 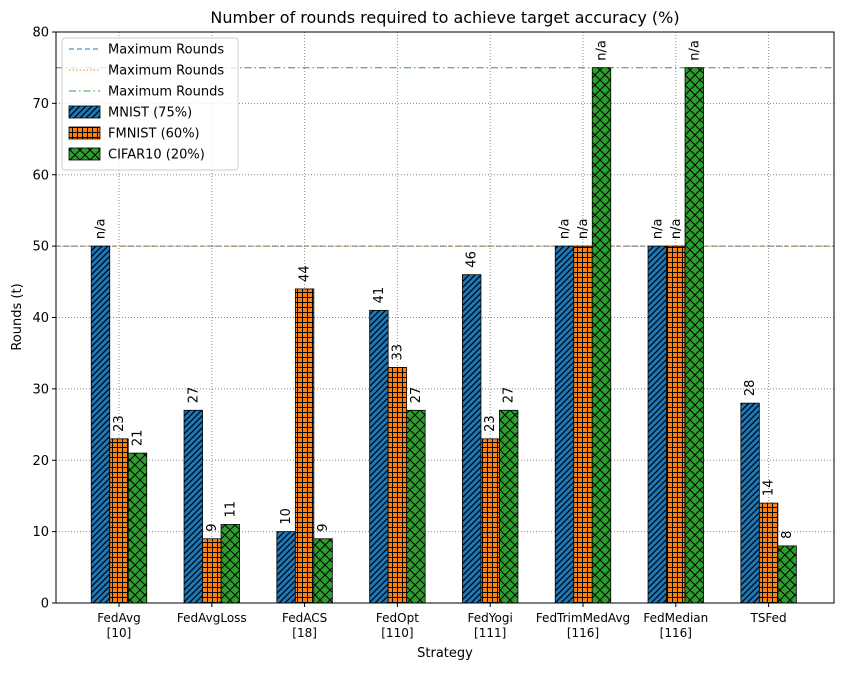 What do you see at coordinates (154, 134) in the screenshot?
I see `legend-label: FMNIST (60%)` at bounding box center [154, 134].